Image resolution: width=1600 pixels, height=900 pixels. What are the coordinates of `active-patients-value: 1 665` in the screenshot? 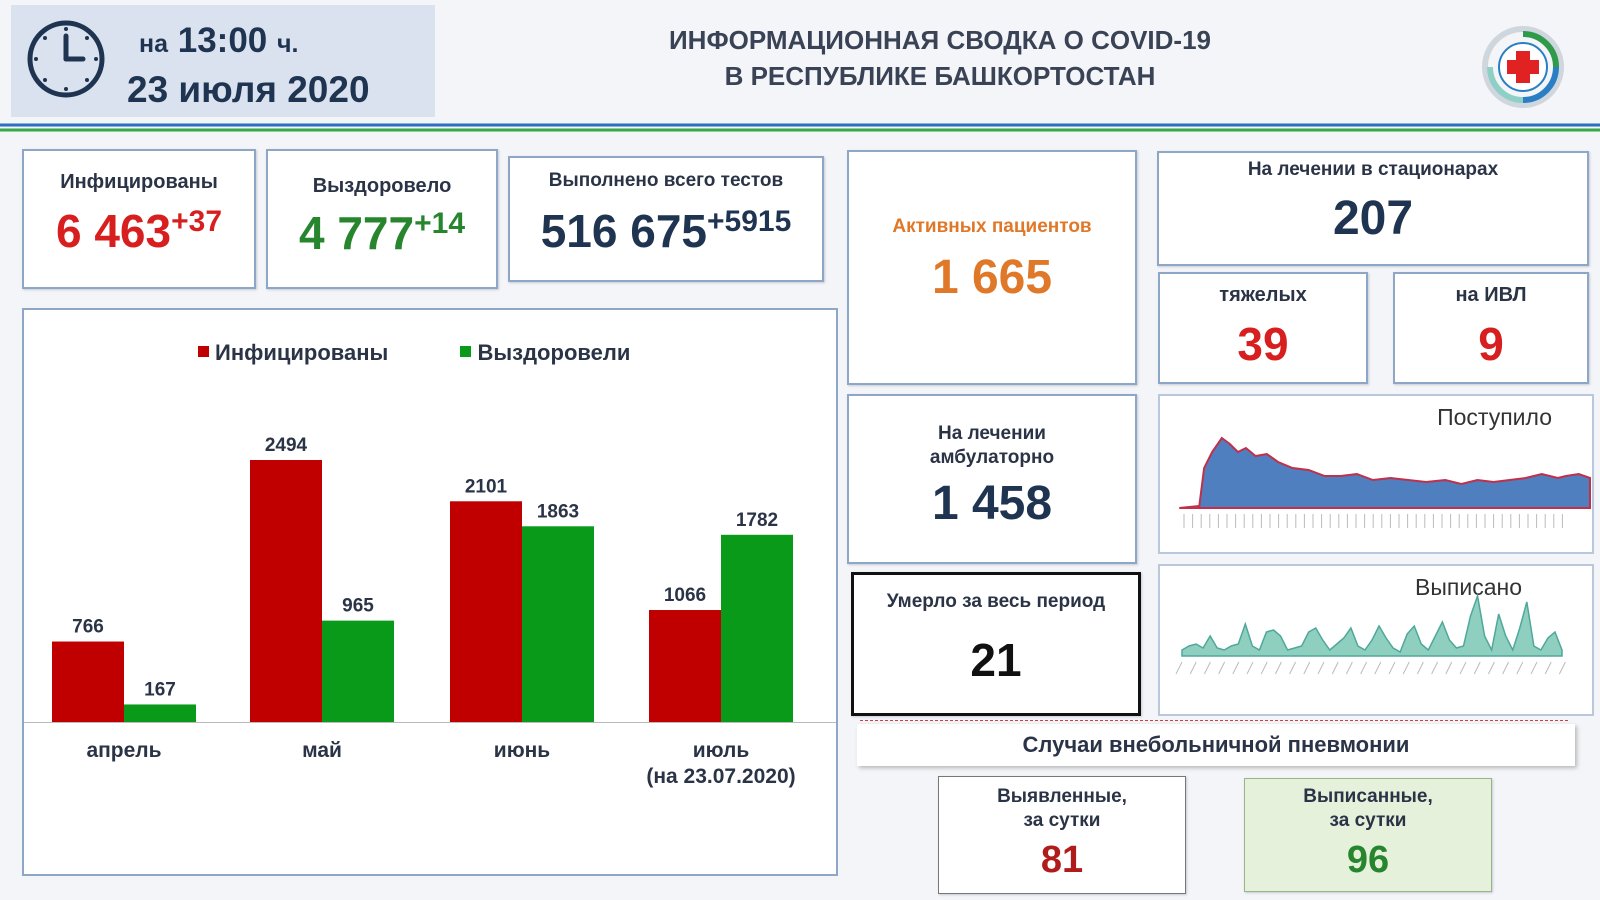 It's located at (992, 277).